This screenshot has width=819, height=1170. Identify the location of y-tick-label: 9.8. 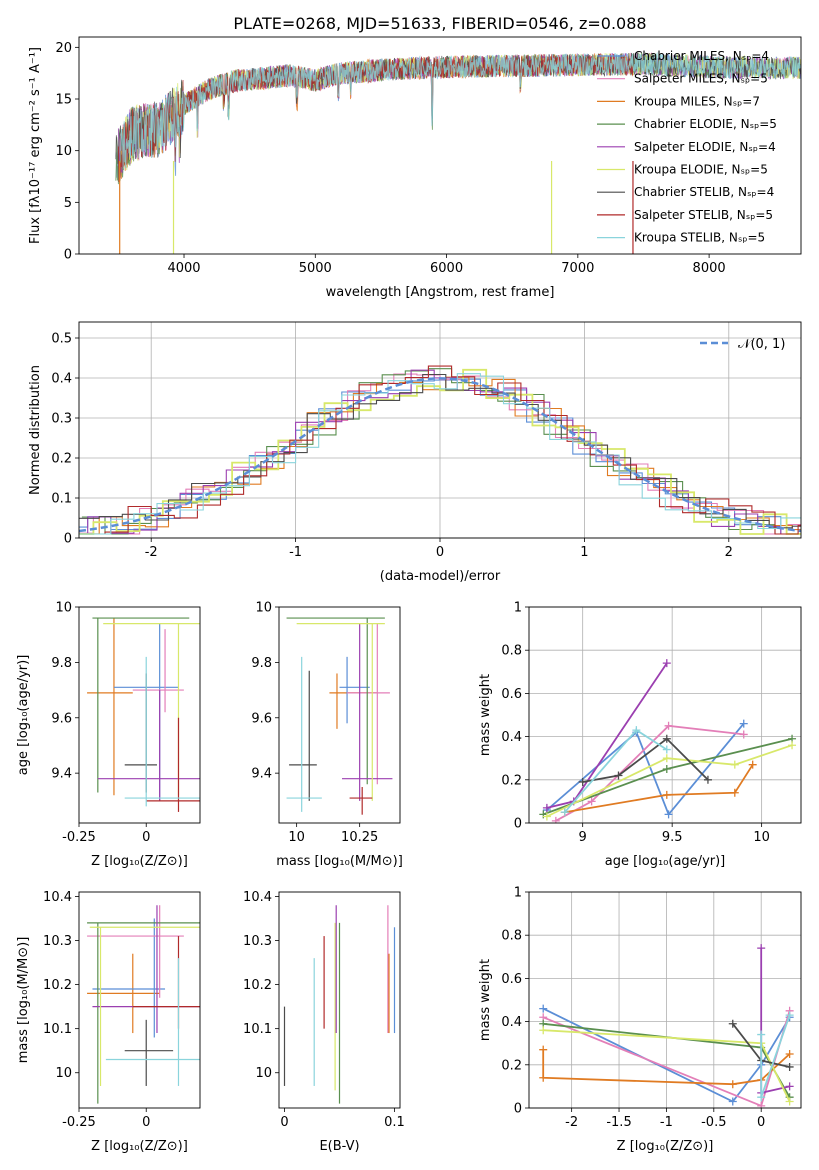
(261, 663).